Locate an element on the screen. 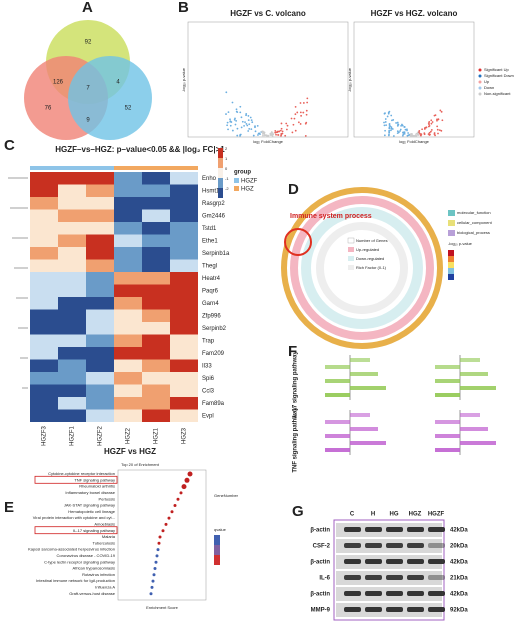  lane-label: HGZ is located at coordinates (415, 515).